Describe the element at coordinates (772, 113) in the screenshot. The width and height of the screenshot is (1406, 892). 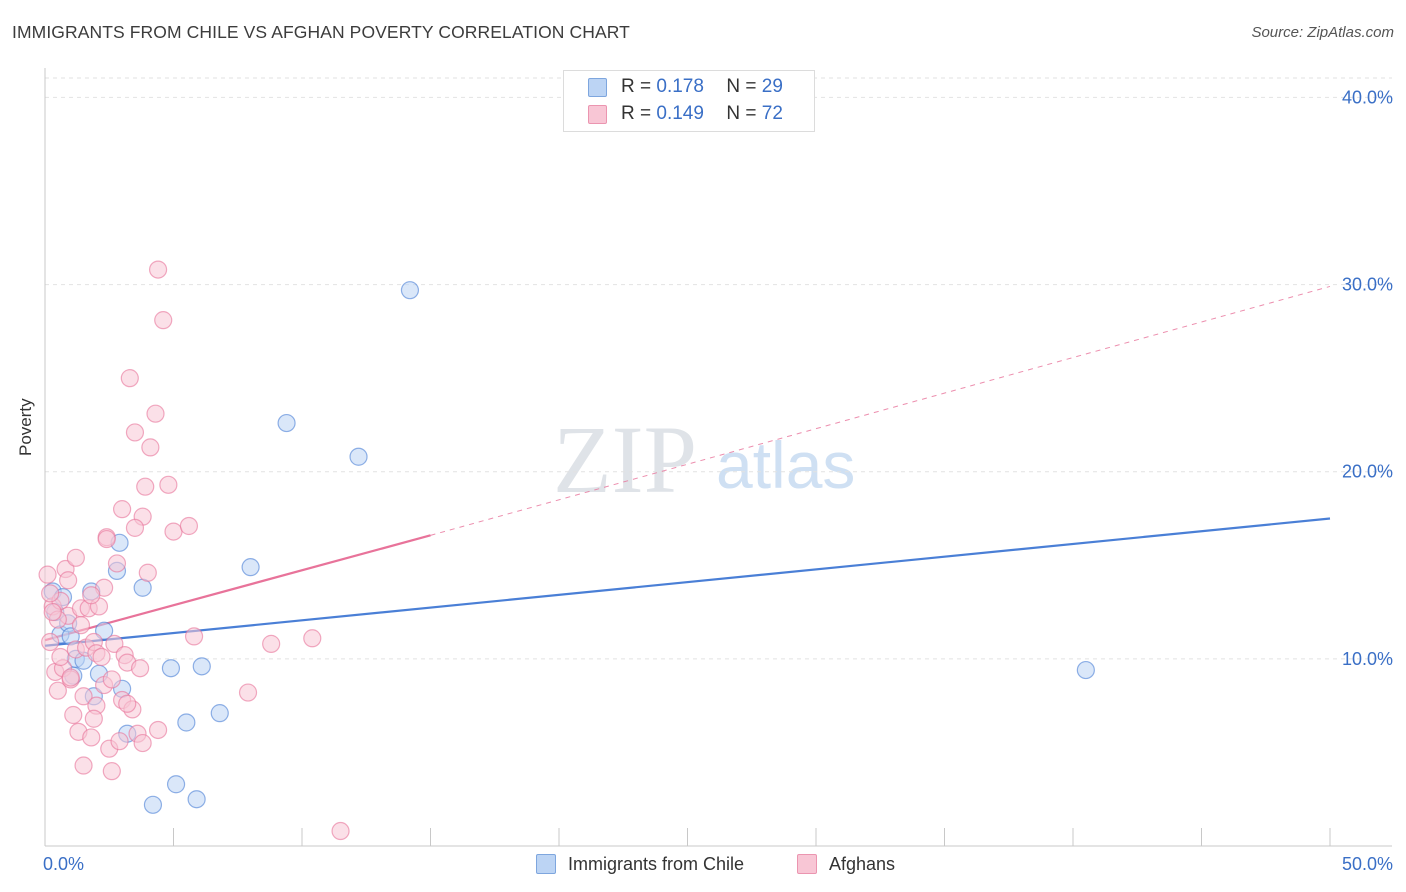
I see `n-value-afghans: 72` at that location.